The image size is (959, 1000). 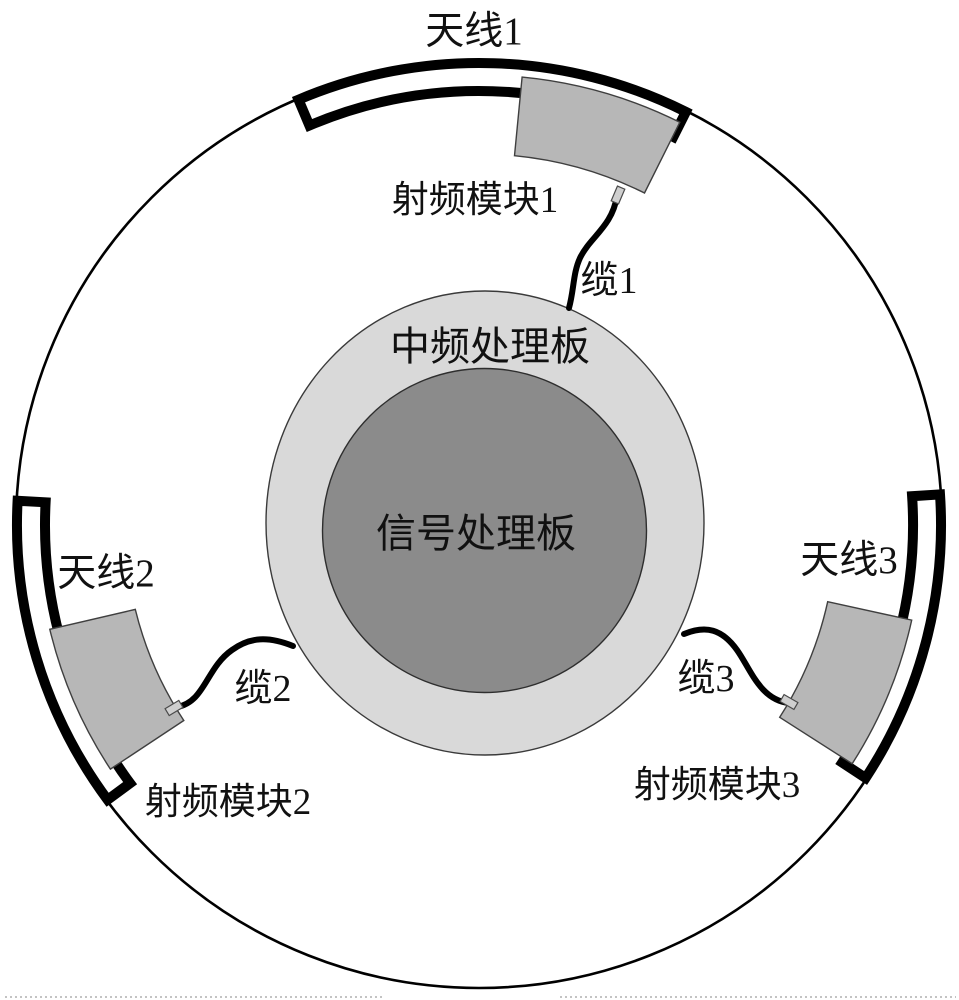 I want to click on rf-module2-label: 射频模块2, so click(x=228, y=802).